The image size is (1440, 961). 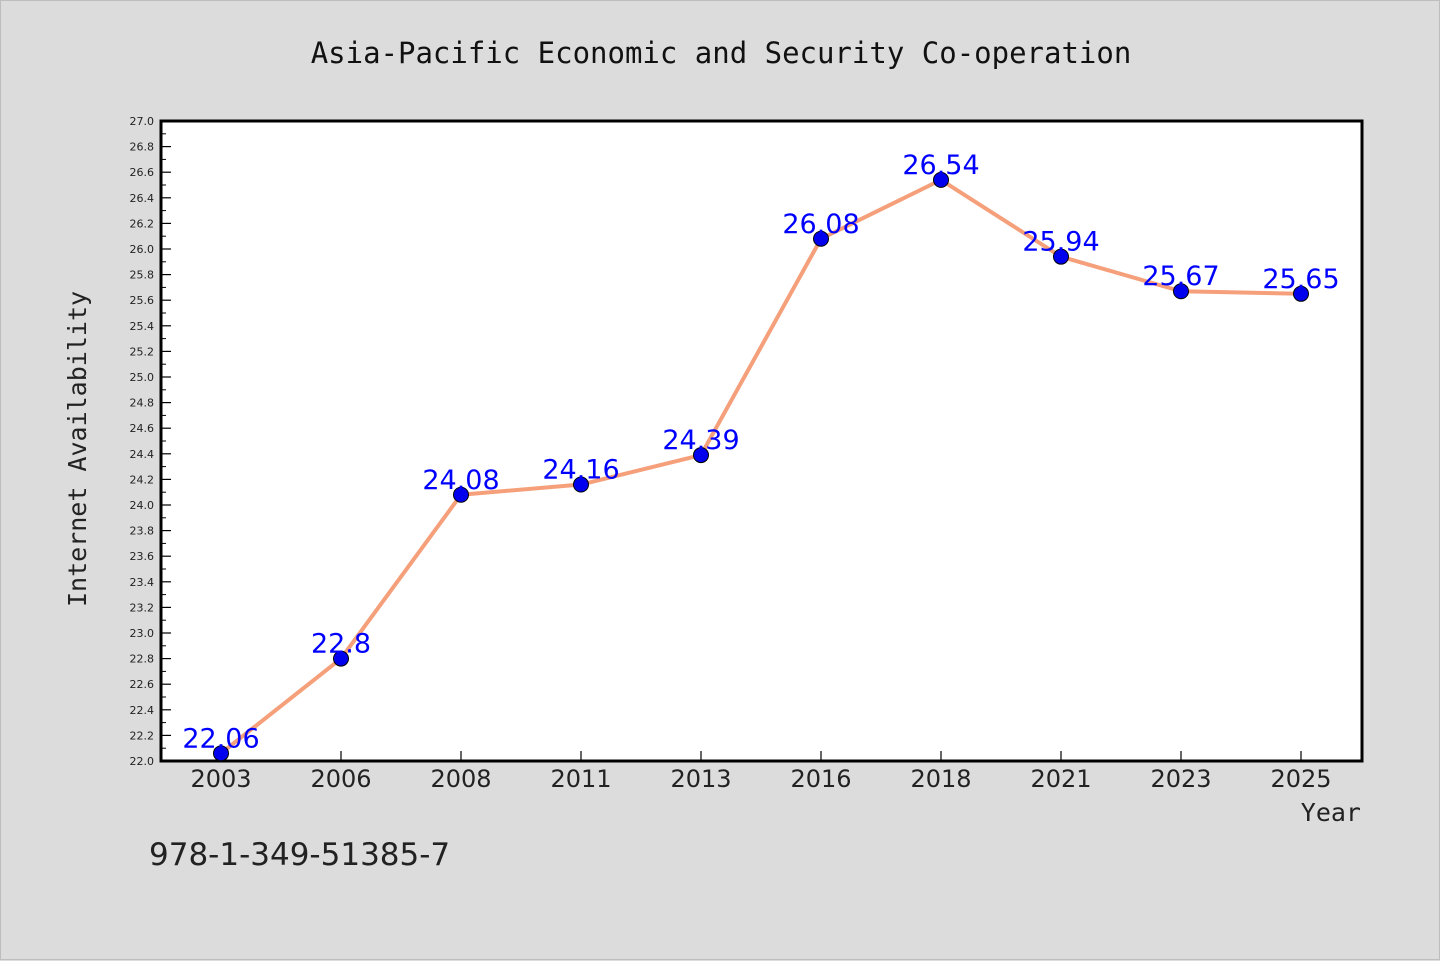 I want to click on y-tick-label: 26.6, so click(x=142, y=172).